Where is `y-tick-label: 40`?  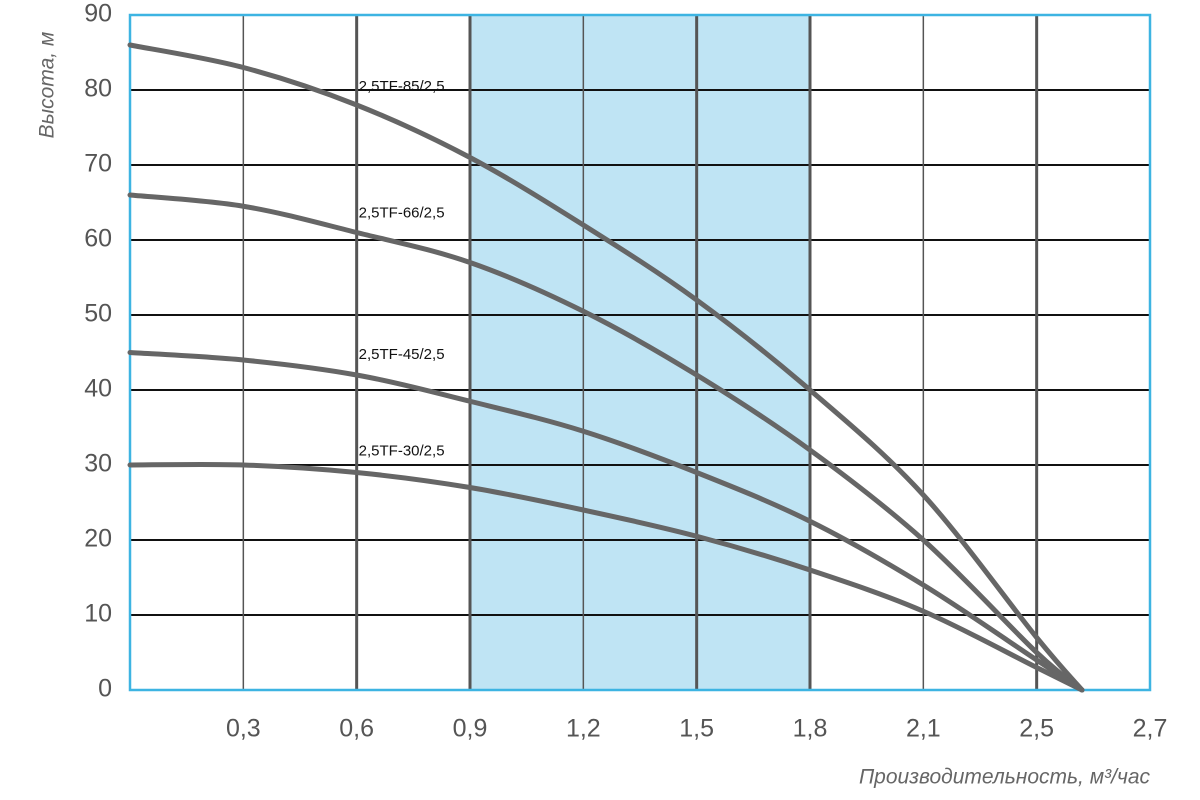 y-tick-label: 40 is located at coordinates (98, 389).